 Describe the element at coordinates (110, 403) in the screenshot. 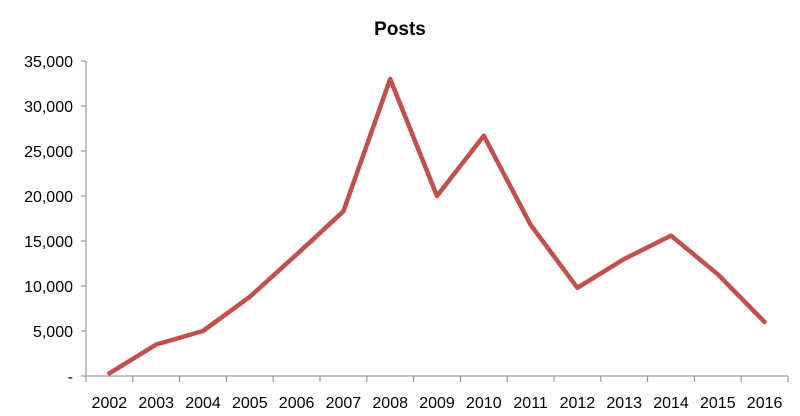

I see `x-tick-label: 2002` at that location.